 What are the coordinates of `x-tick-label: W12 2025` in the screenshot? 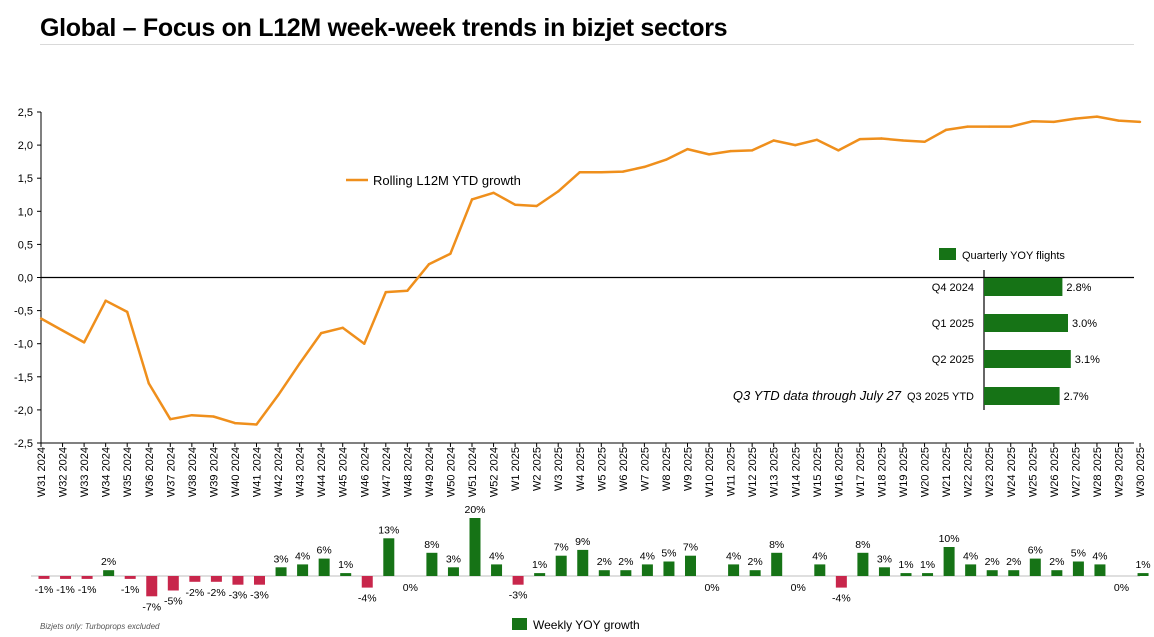 It's located at (753, 472).